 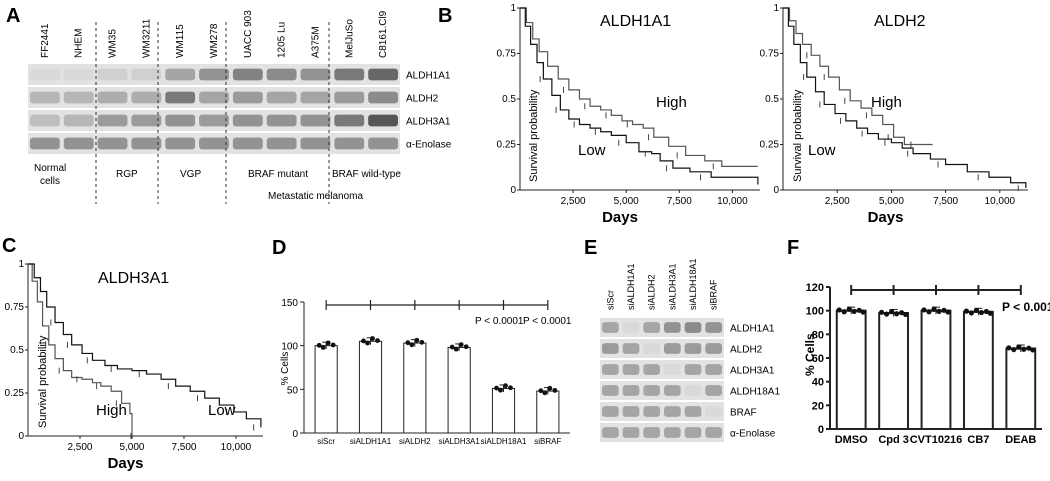 What do you see at coordinates (547, 441) in the screenshot?
I see `category-label: siBRAF` at bounding box center [547, 441].